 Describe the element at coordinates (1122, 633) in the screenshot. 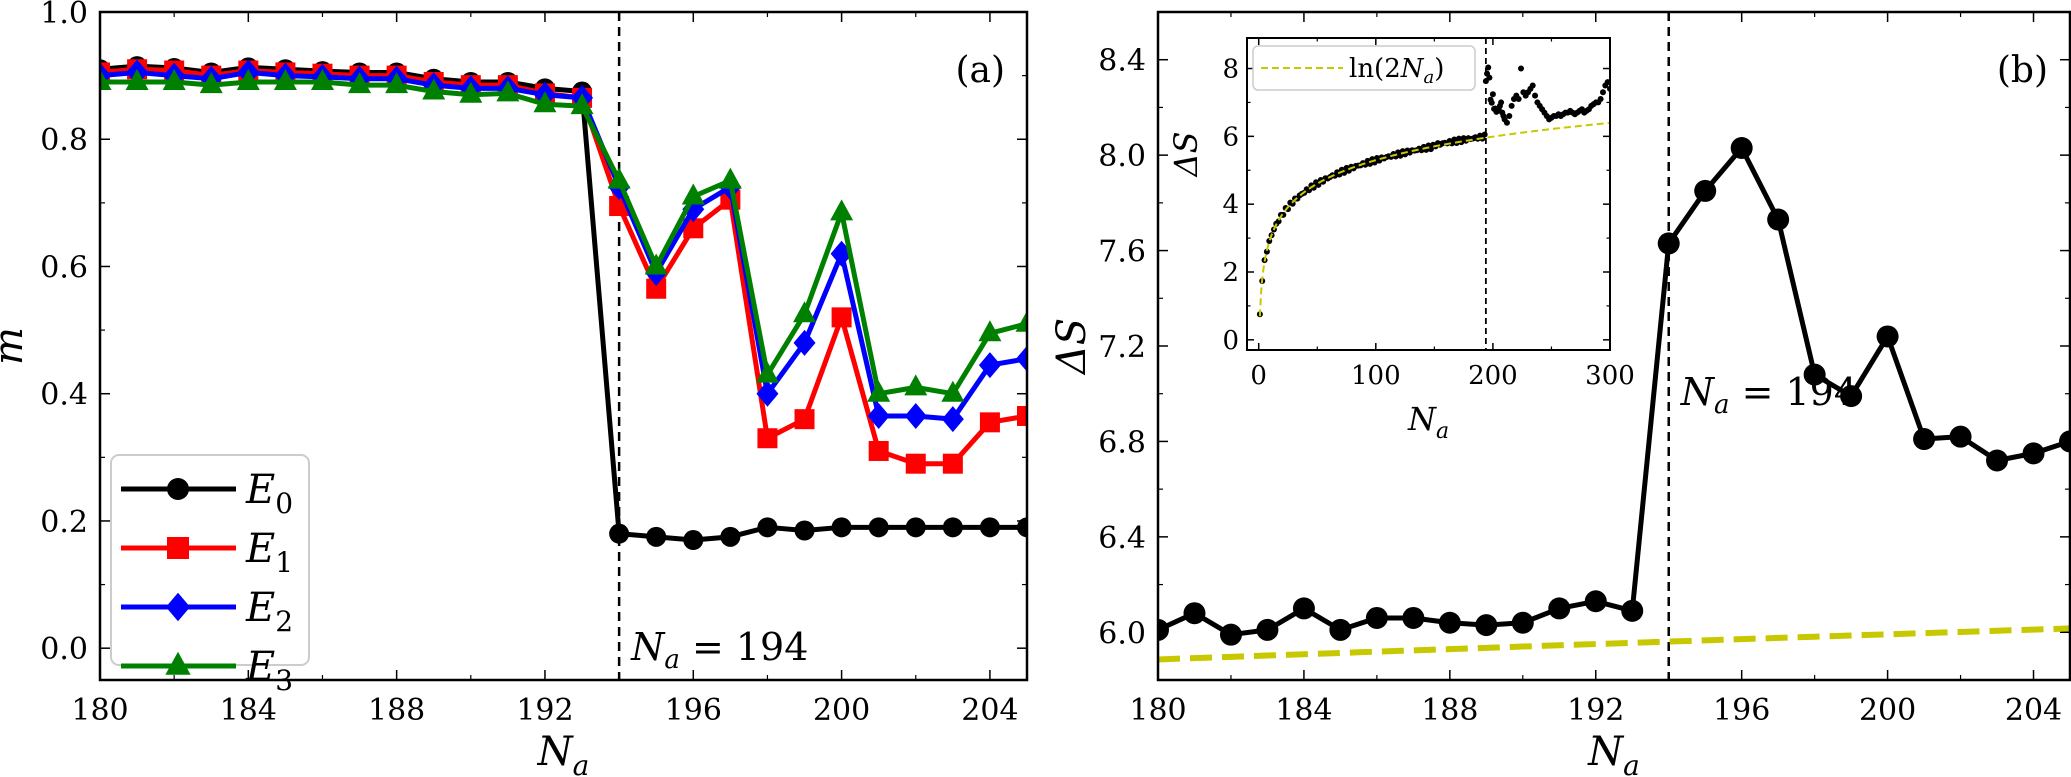

I see `y-tick-label: 6.0` at that location.